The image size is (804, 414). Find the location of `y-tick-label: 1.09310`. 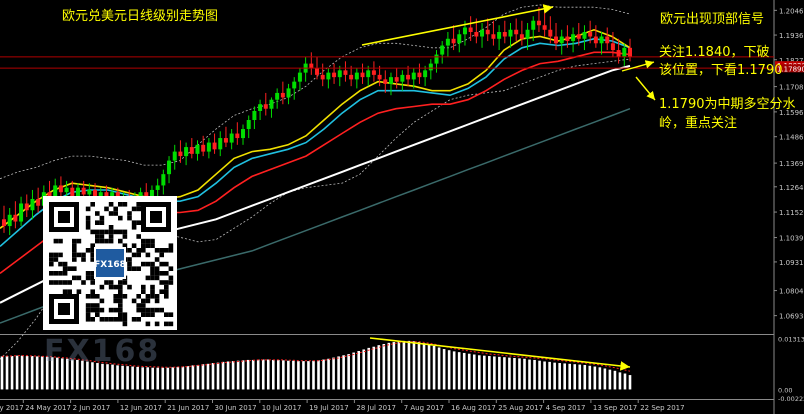

y-tick-label: 1.09310 is located at coordinates (791, 263).